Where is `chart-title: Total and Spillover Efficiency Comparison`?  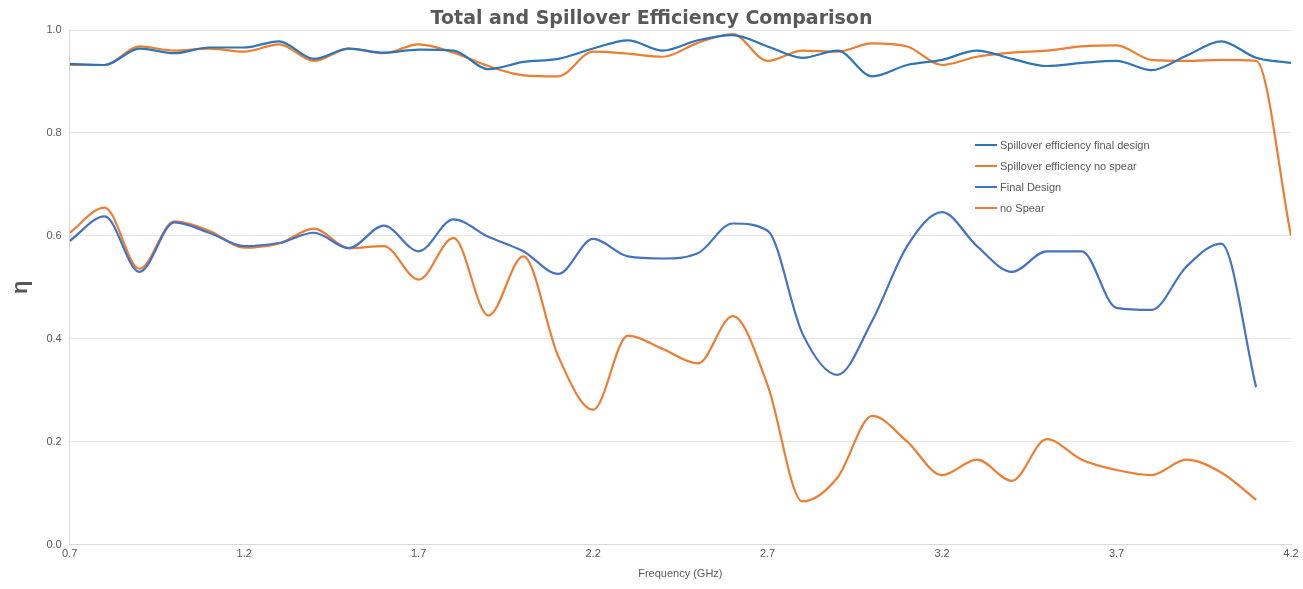
chart-title: Total and Spillover Efficiency Comparison is located at coordinates (651, 17).